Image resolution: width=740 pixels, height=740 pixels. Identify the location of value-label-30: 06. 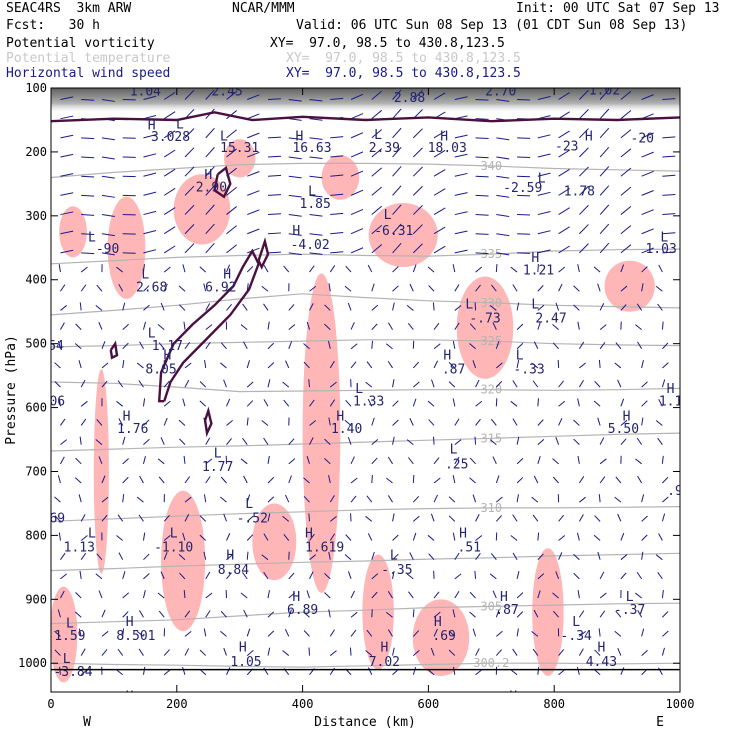
(57, 402).